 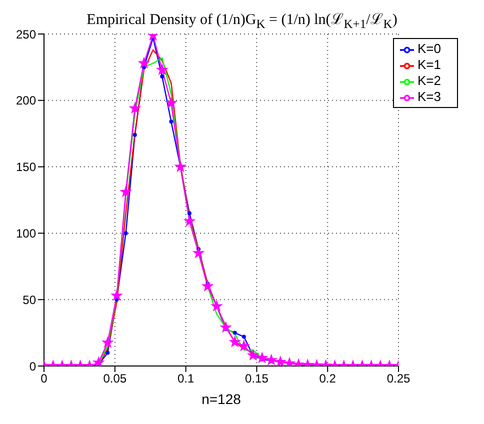 I want to click on x-tick-label: 0.1, so click(x=185, y=379).